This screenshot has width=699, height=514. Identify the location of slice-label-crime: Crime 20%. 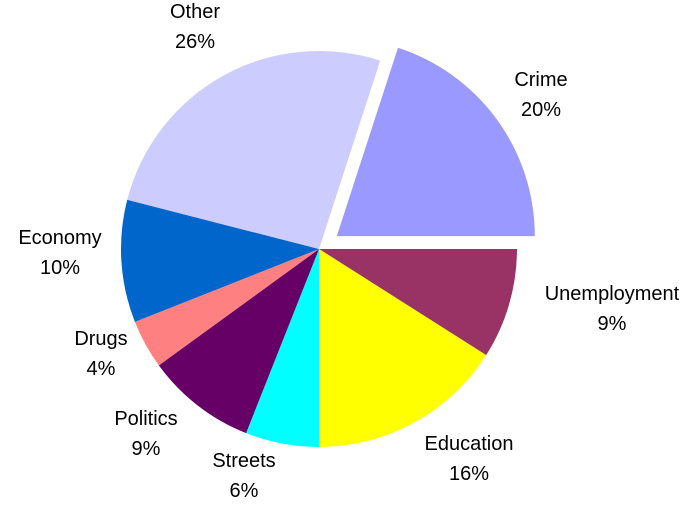
(540, 95).